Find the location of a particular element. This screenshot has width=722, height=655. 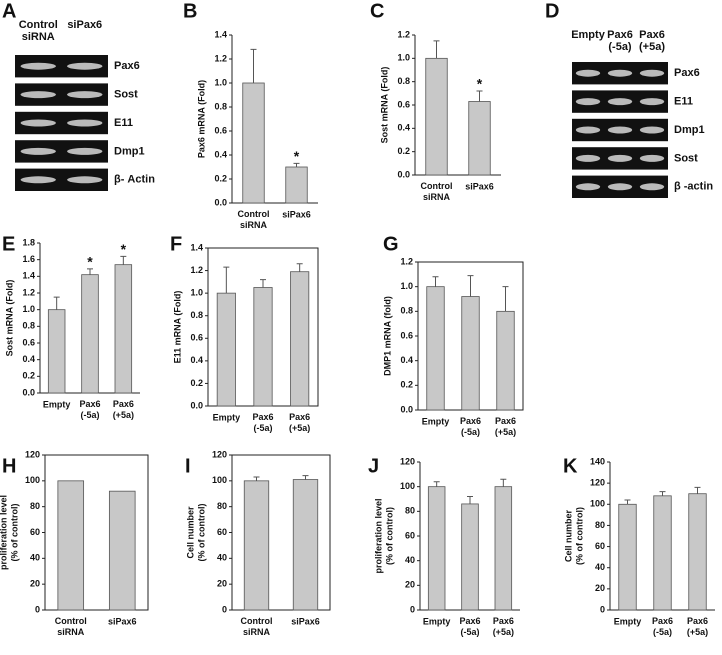

x-tick-label: siPax6 is located at coordinates (296, 214).